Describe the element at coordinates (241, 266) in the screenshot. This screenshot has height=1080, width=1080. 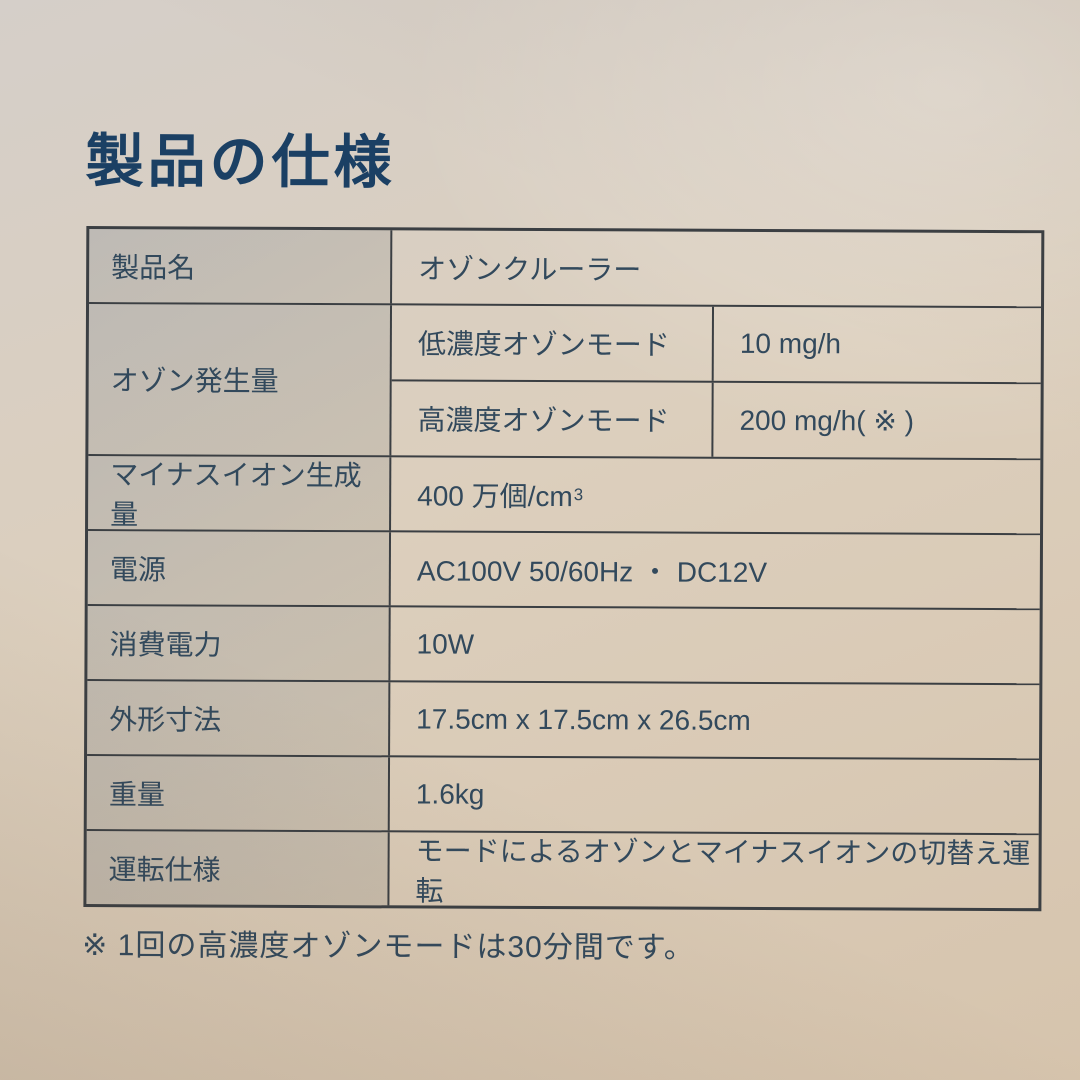
I see `row-label-cell: 製品名` at that location.